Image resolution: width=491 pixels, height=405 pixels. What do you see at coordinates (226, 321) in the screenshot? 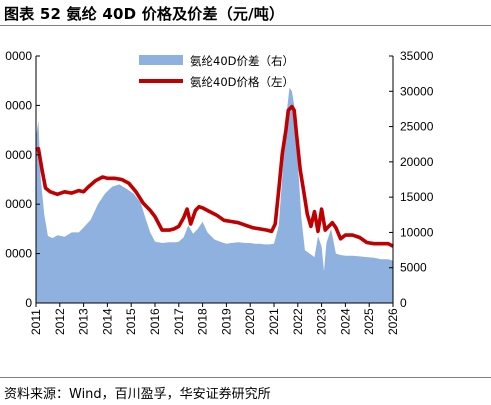
I see `x-tick-label: 2019` at bounding box center [226, 321].